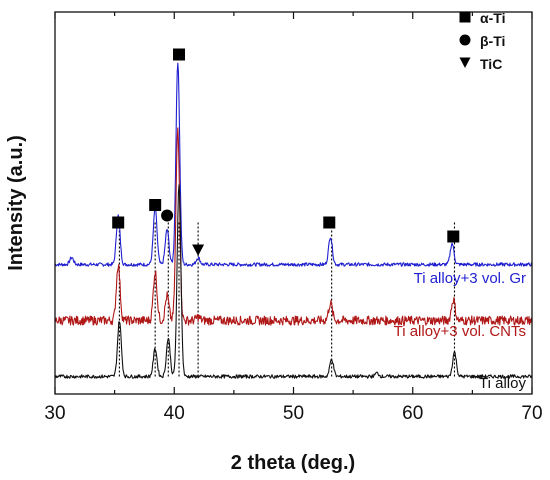 The width and height of the screenshot is (550, 480). Describe the element at coordinates (465, 62) in the screenshot. I see `legend-symbol-triangle-down` at that location.